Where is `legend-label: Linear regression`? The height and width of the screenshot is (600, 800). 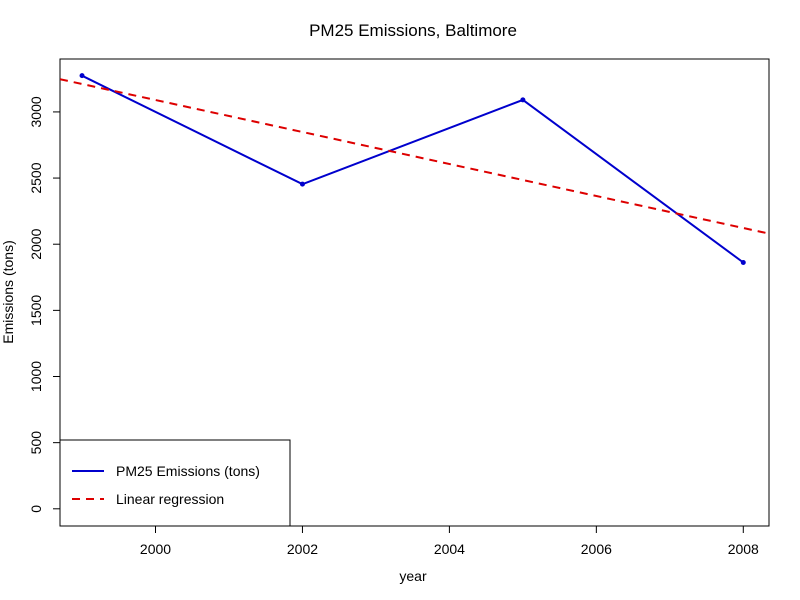 legend-label: Linear regression is located at coordinates (170, 499).